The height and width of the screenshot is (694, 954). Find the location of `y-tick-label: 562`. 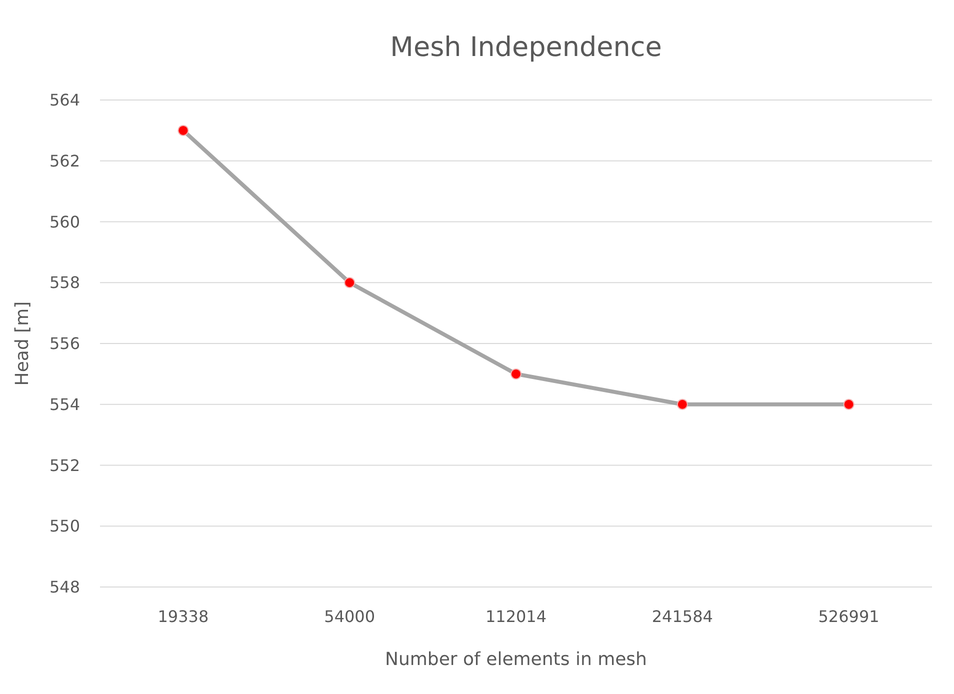

y-tick-label: 562 is located at coordinates (64, 160).